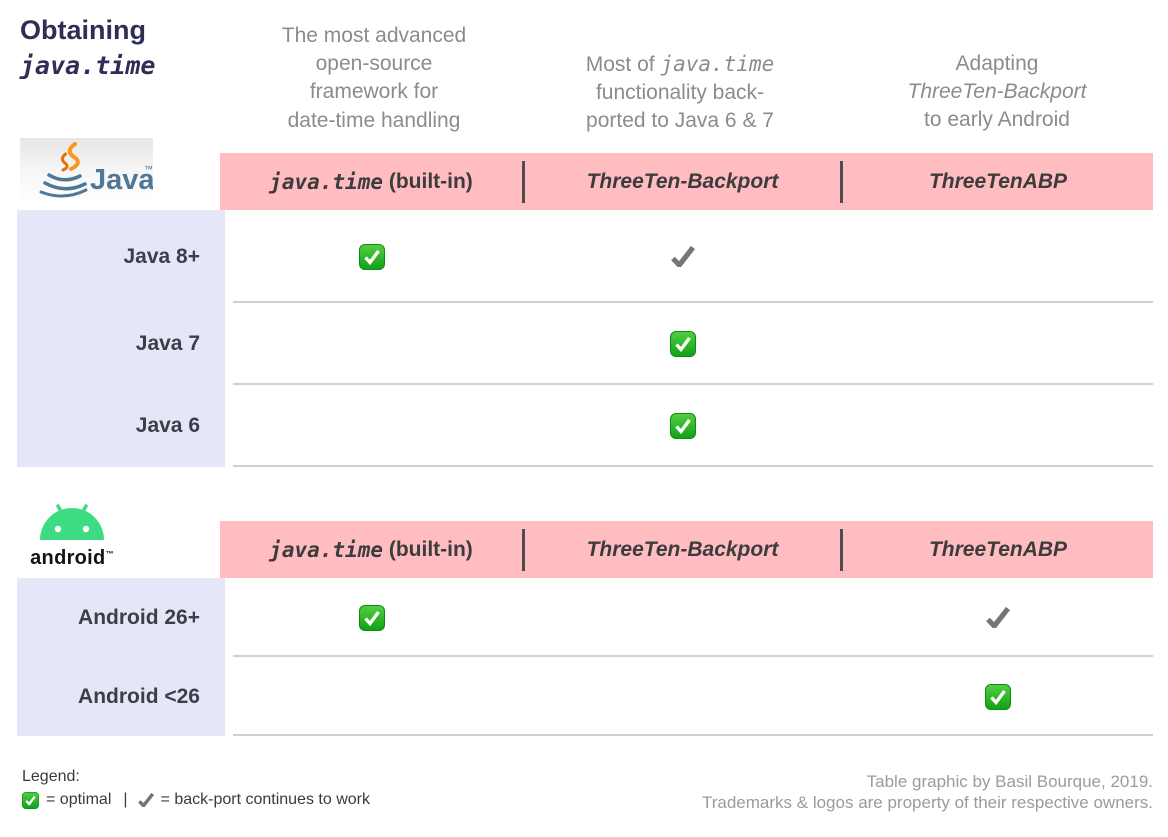 Image resolution: width=1168 pixels, height=837 pixels. I want to click on row-label: Java 8+, so click(121, 256).